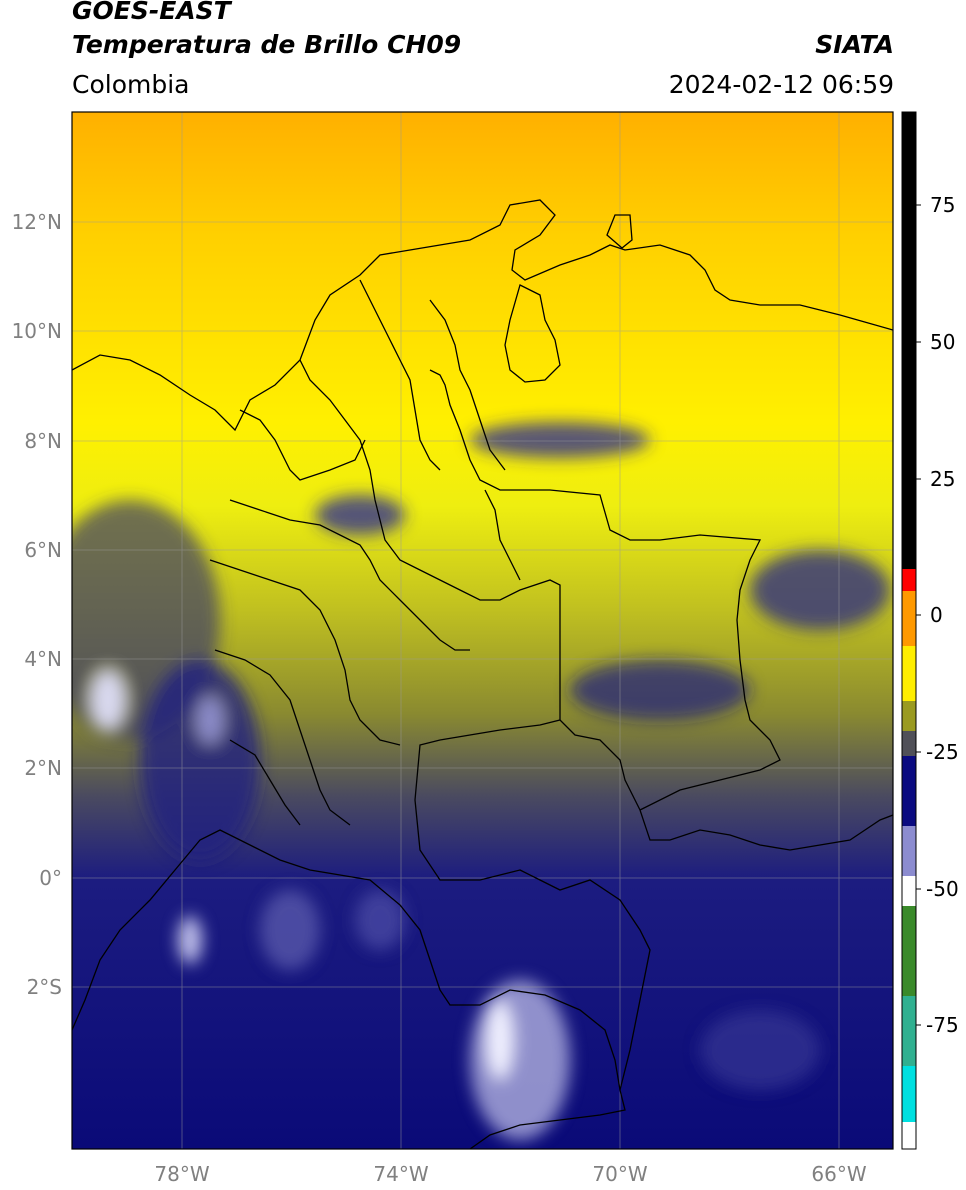 This screenshot has height=1190, width=966. What do you see at coordinates (267, 44) in the screenshot?
I see `product-title: Temperatura de Brillo CH09` at bounding box center [267, 44].